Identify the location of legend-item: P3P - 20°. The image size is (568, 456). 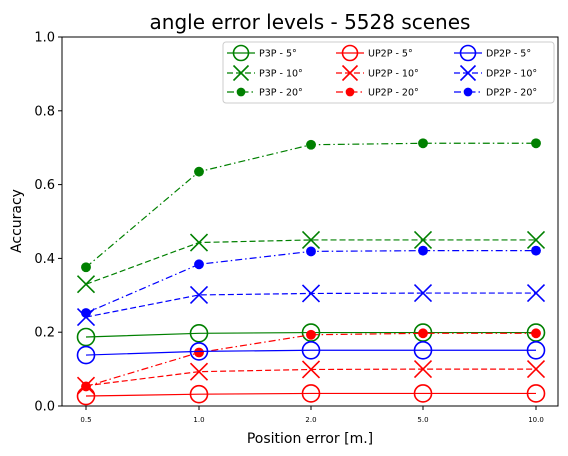
(265, 93).